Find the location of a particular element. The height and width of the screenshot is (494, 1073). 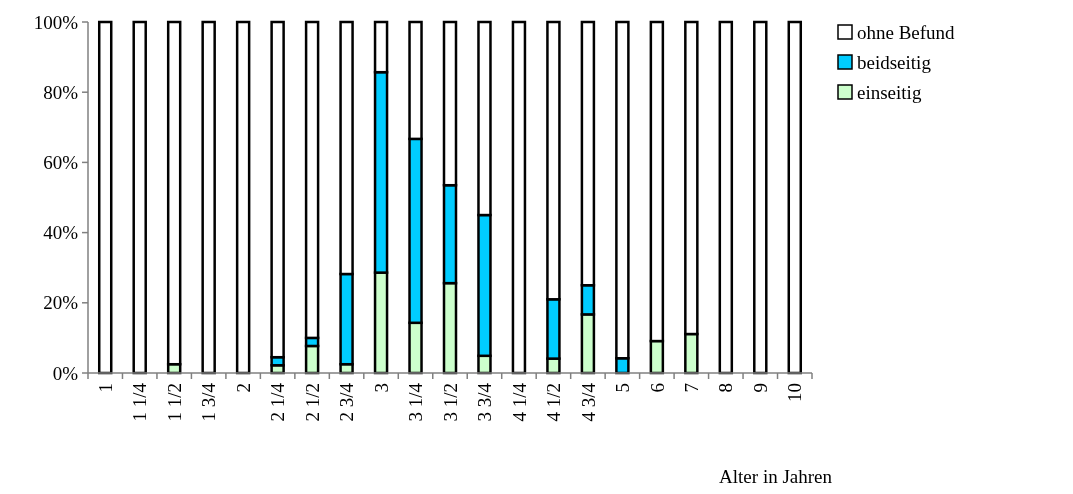

x-tick-label: 3 1/4 is located at coordinates (416, 402).